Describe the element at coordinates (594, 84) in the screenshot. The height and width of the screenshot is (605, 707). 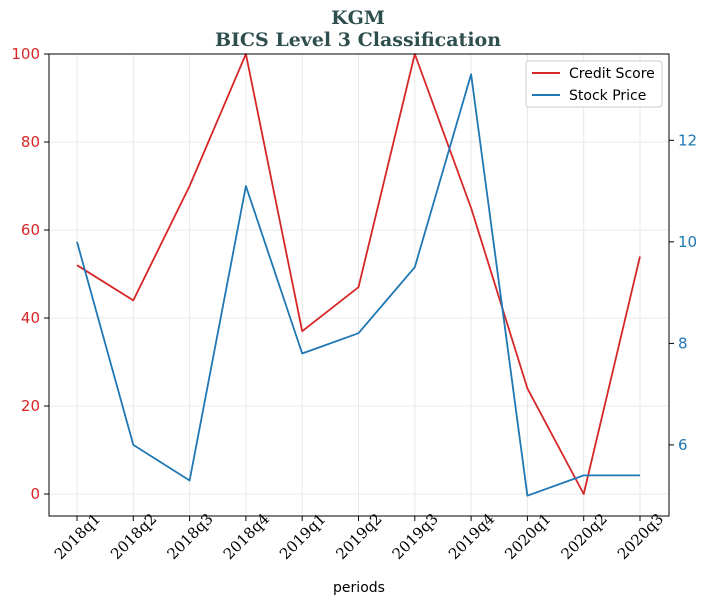
I see `legend: Credit Score Stock Price` at that location.